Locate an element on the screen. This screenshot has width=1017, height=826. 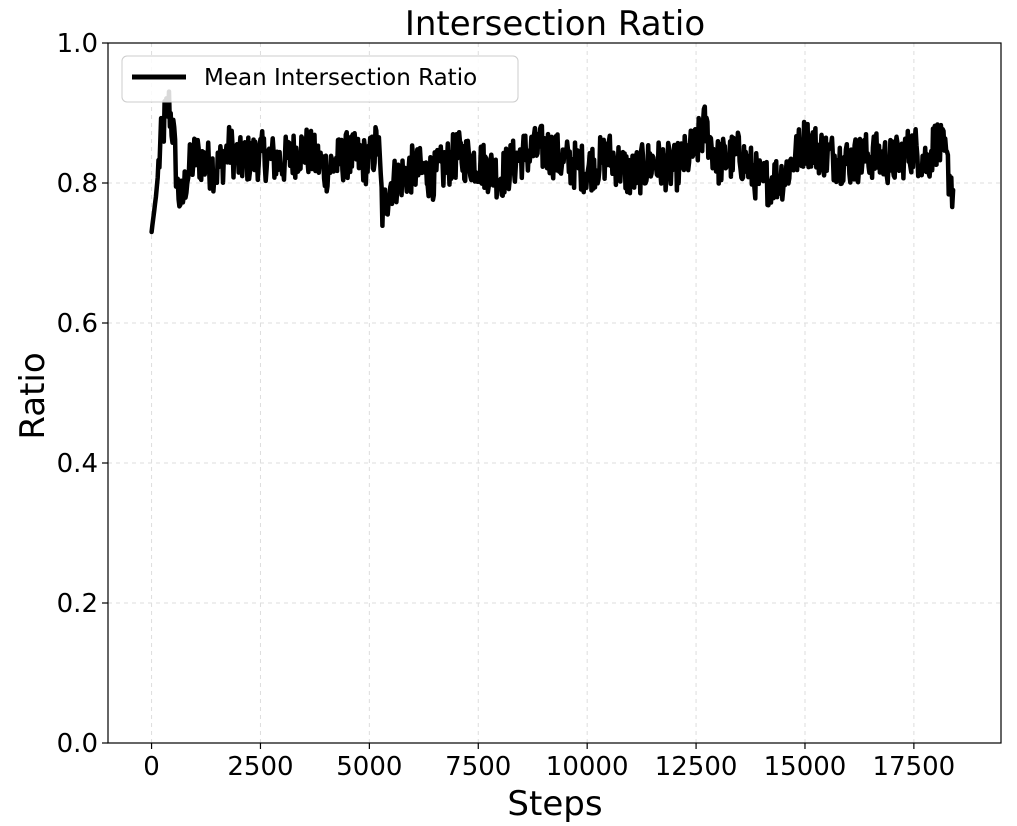
x-tick-label: 2500 is located at coordinates (260, 767).